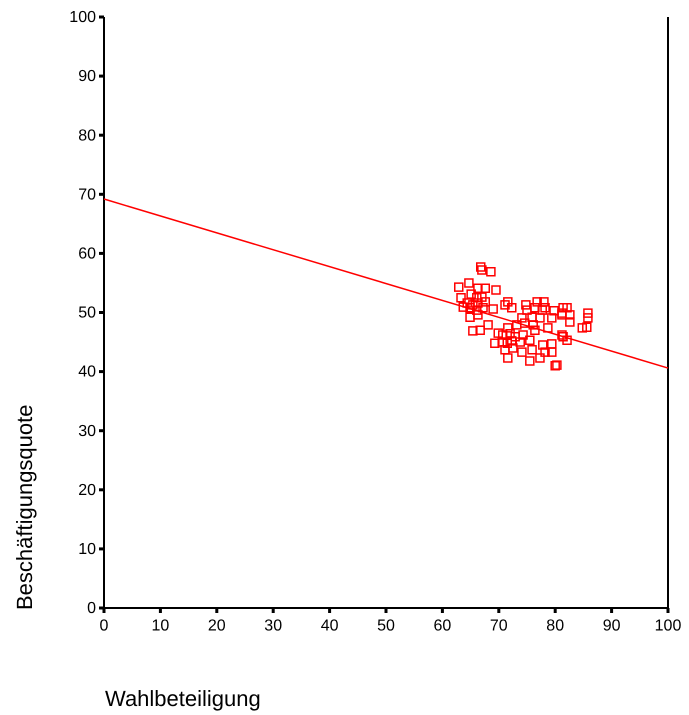 Image resolution: width=689 pixels, height=715 pixels. I want to click on x-tick-label: 90, so click(611, 625).